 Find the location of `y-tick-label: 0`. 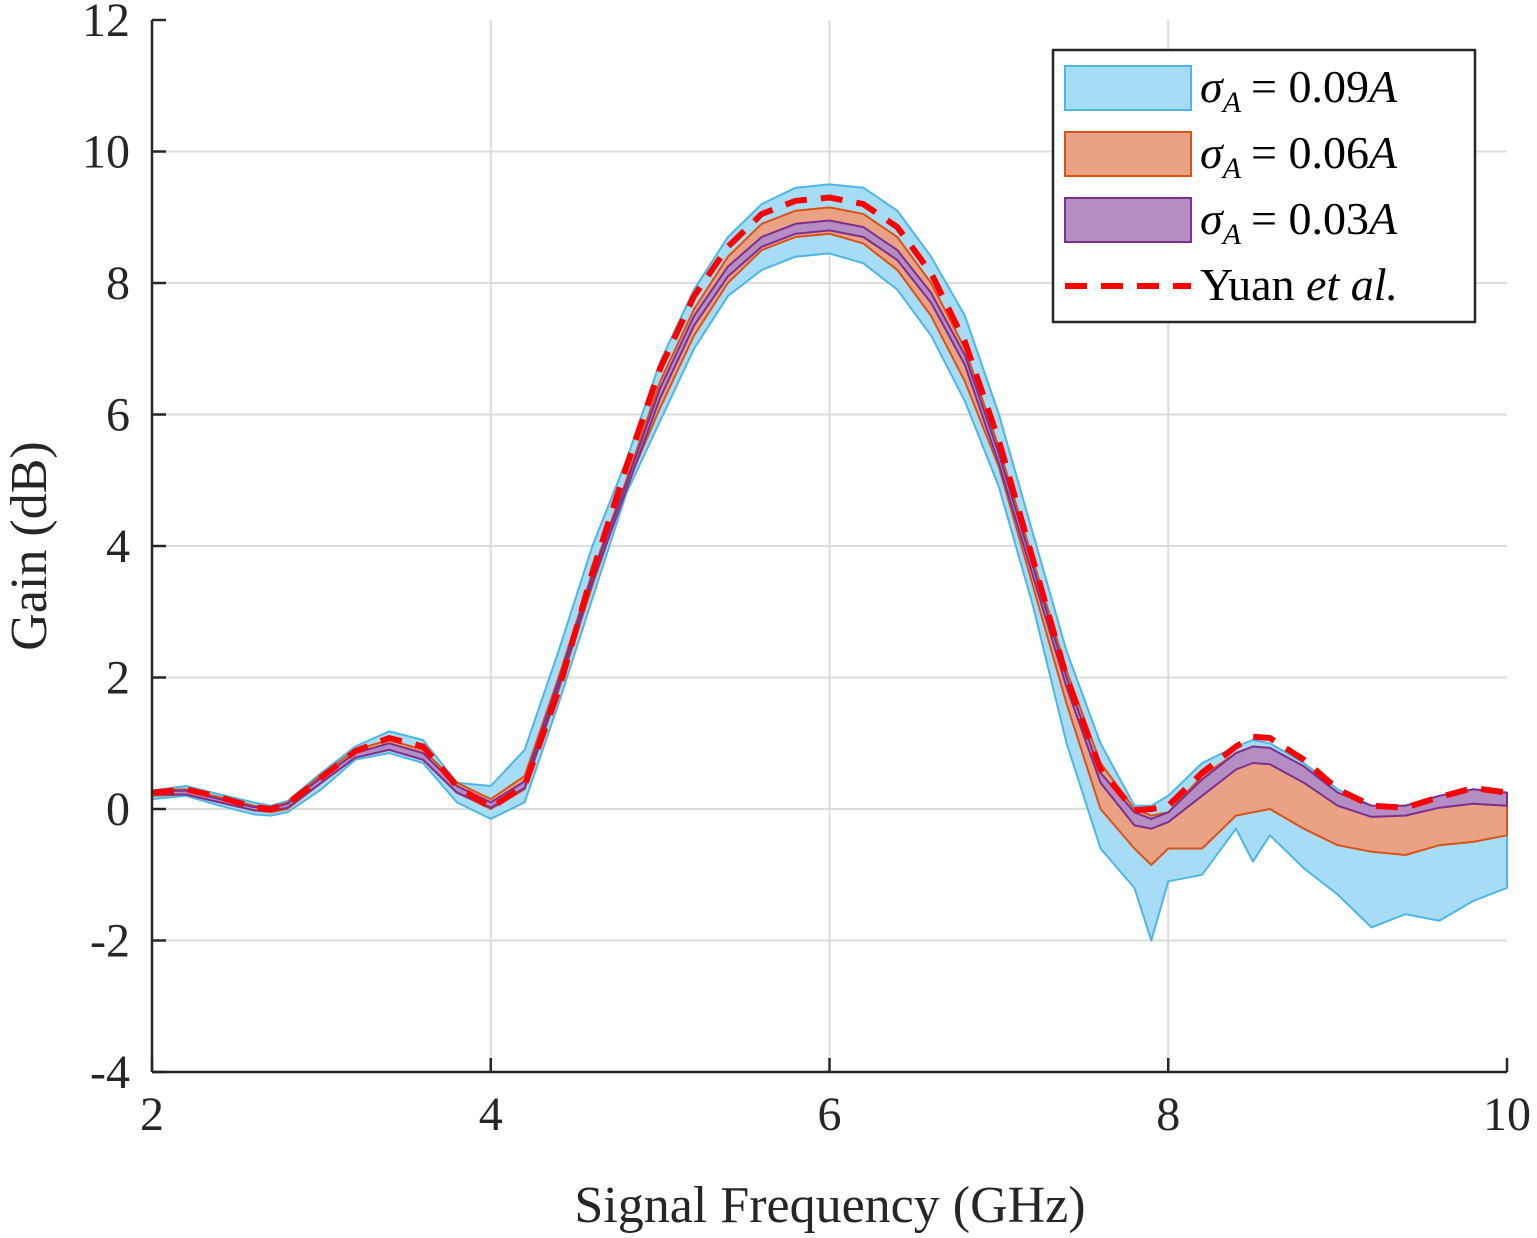

y-tick-label: 0 is located at coordinates (118, 809).